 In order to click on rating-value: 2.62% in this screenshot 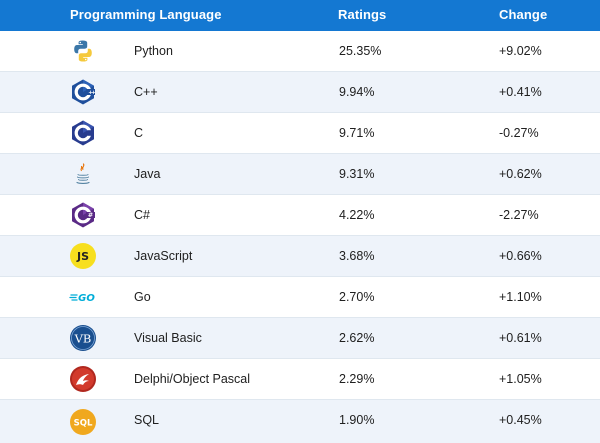, I will do `click(357, 338)`.